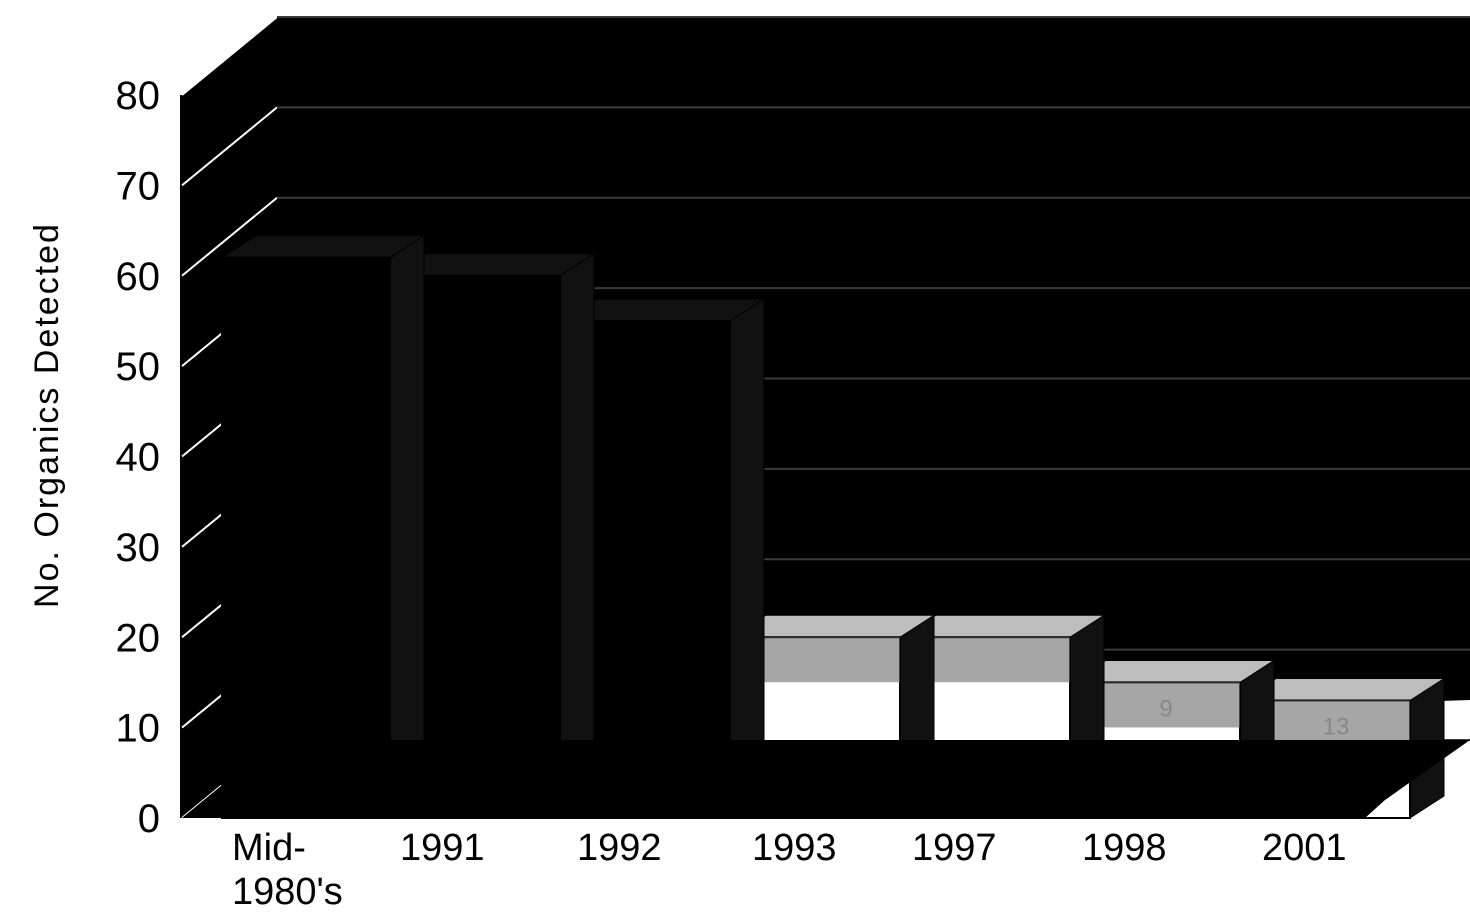 The height and width of the screenshot is (915, 1470). I want to click on y-tick-label: 70, so click(138, 186).